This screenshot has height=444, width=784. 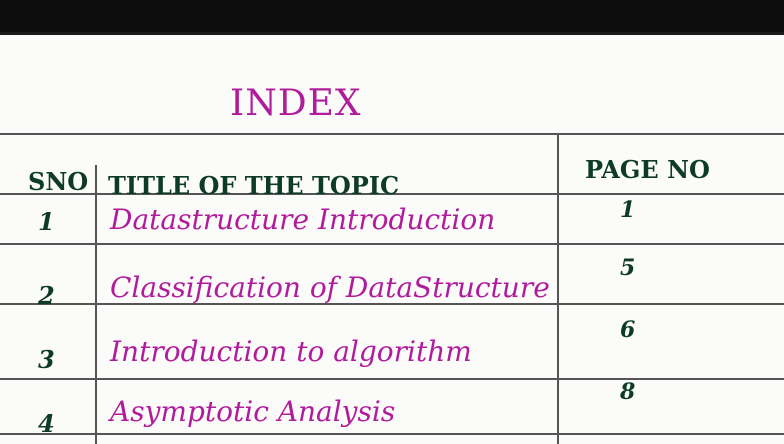 What do you see at coordinates (628, 210) in the screenshot?
I see `row-page: 1` at bounding box center [628, 210].